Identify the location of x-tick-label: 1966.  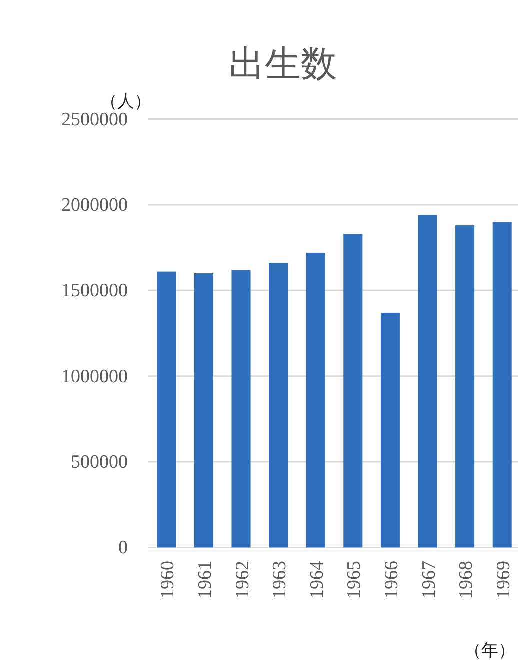
(391, 580).